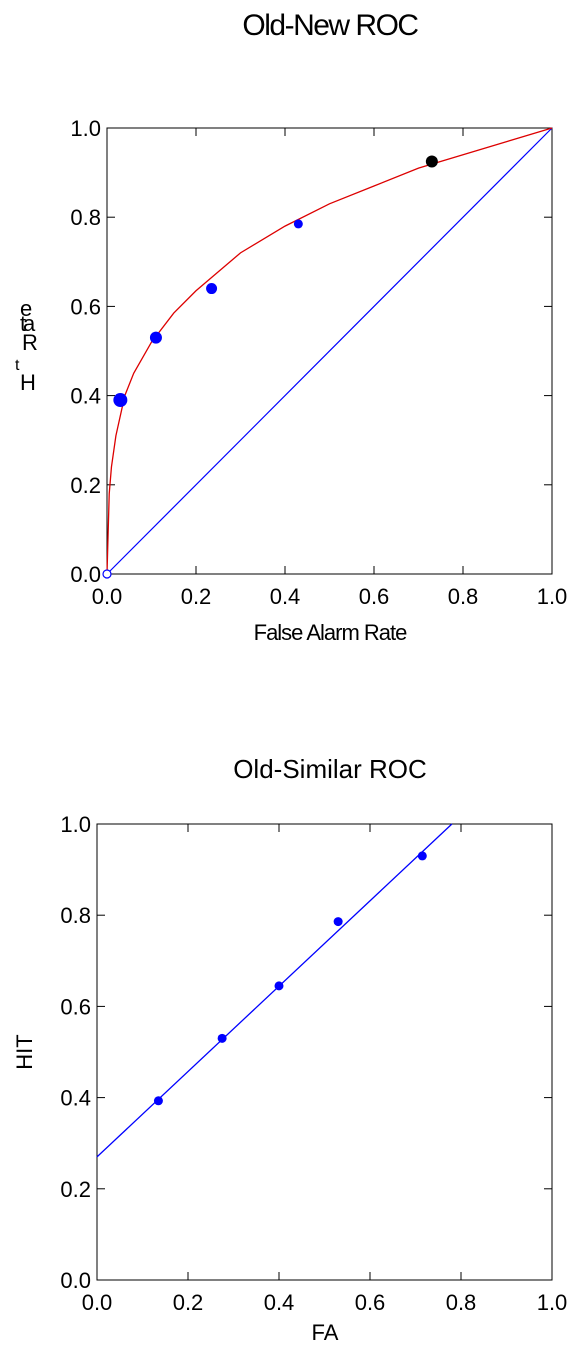 This screenshot has width=576, height=1352. I want to click on y-label-glyph: H, so click(28, 382).